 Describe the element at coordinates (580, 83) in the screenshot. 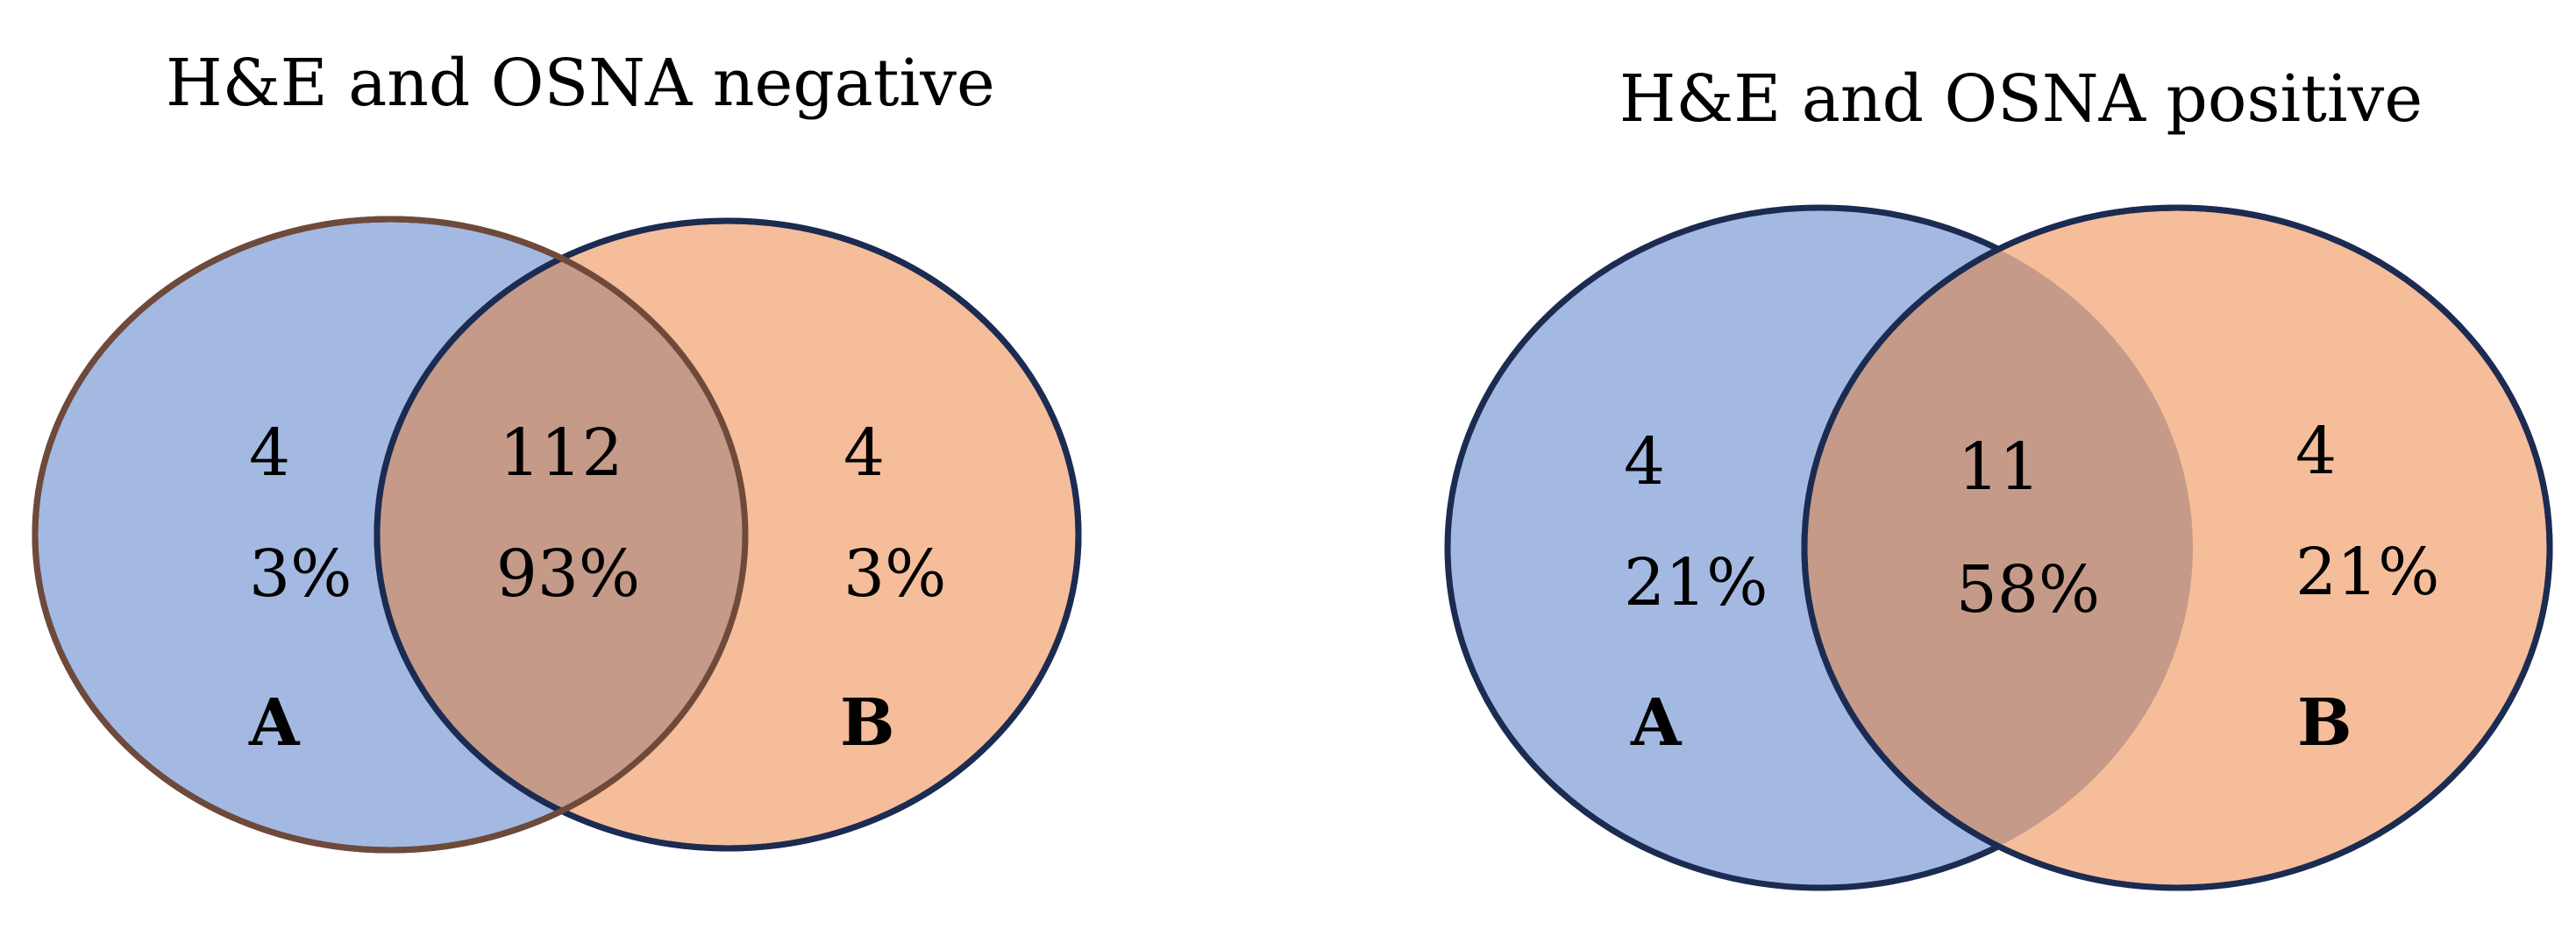

I see `diagram-title: H&E and OSNA negative` at that location.